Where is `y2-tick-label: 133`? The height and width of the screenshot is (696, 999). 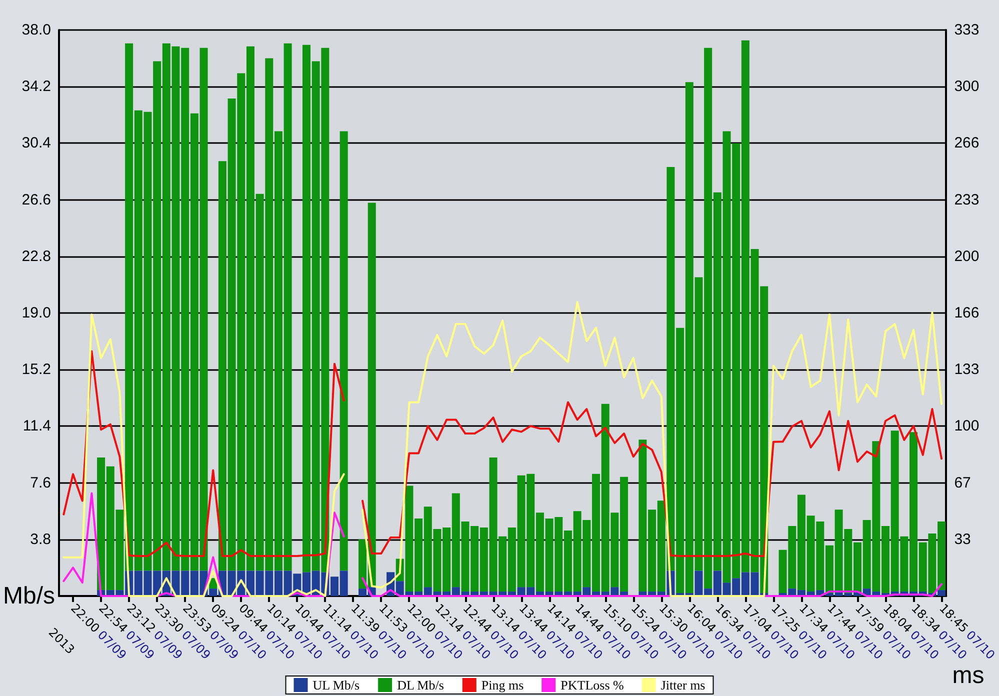
y2-tick-label: 133 is located at coordinates (967, 369).